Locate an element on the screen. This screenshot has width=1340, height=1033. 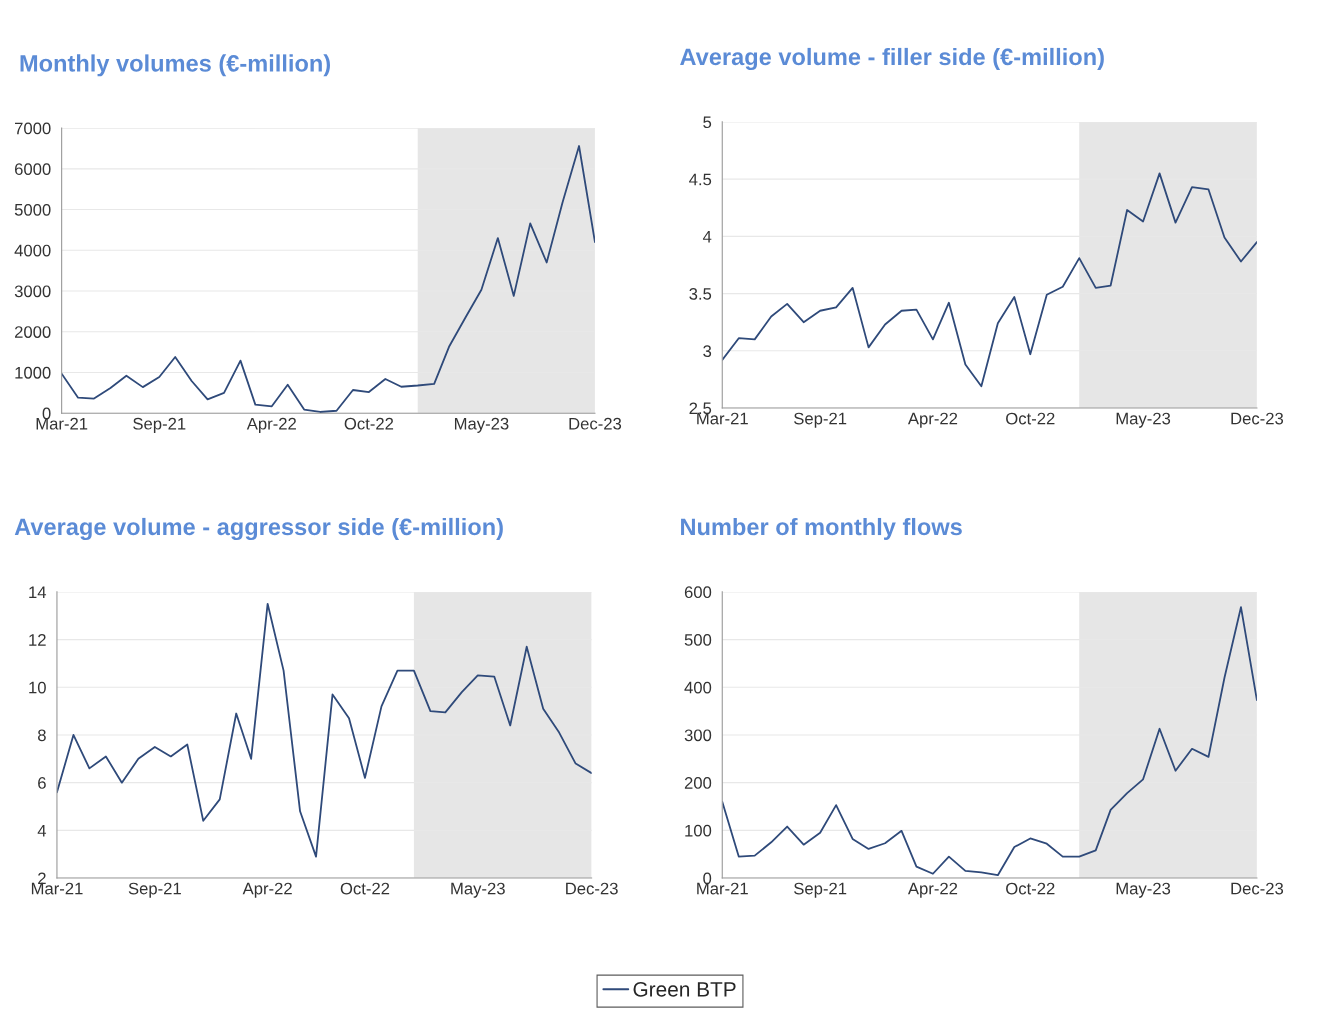
y-tick-label: 14 is located at coordinates (38, 592).